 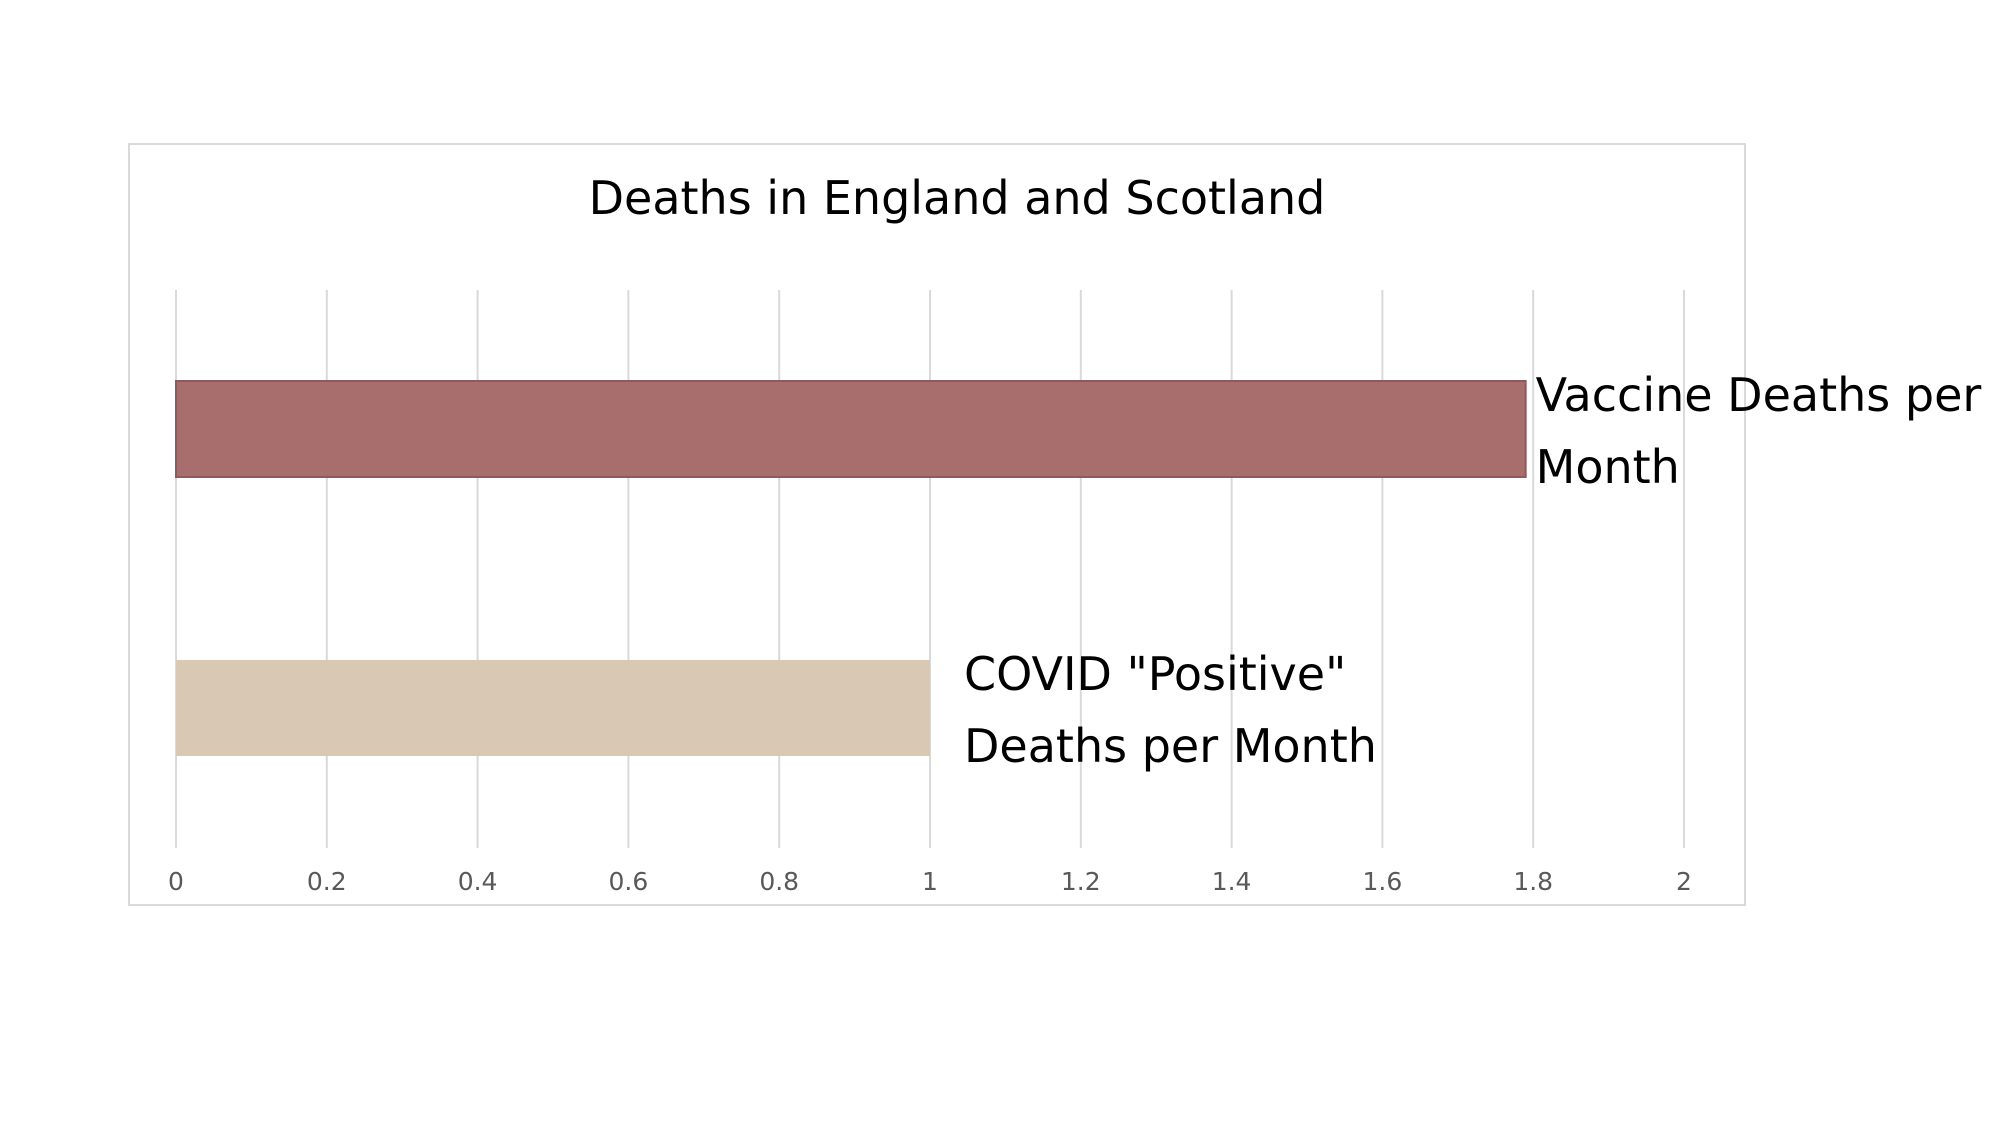 What do you see at coordinates (1170, 746) in the screenshot?
I see `bar-label: Deaths per Month` at bounding box center [1170, 746].